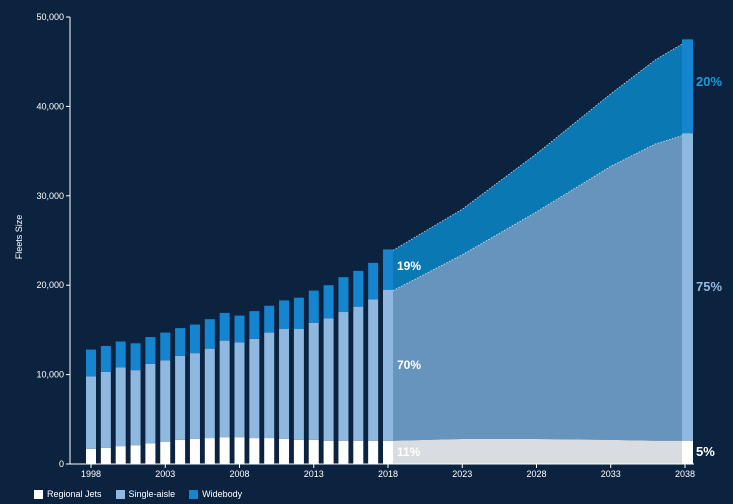 The image size is (733, 504). Describe the element at coordinates (152, 494) in the screenshot. I see `legend-label-single-aisle: Single-aisle` at that location.